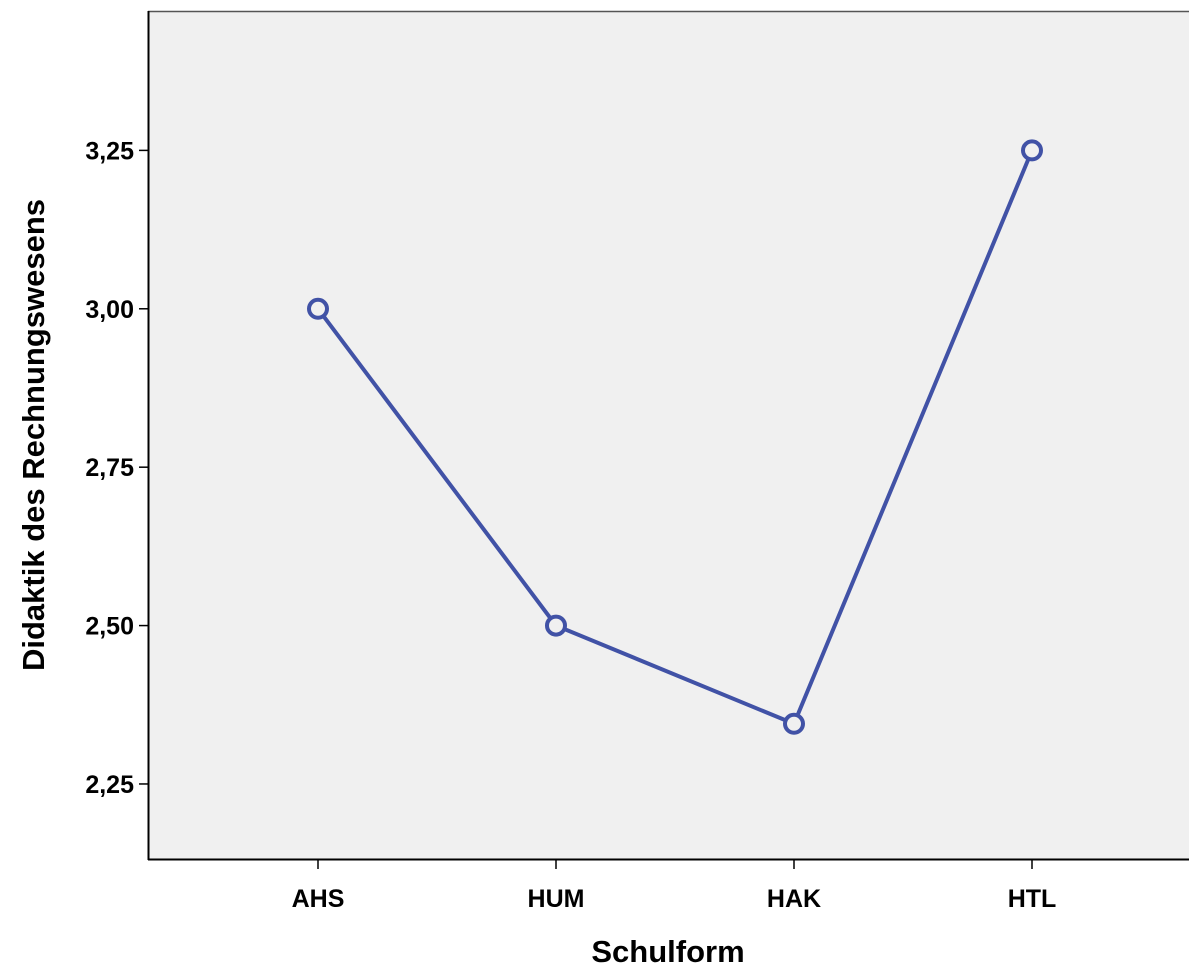 This screenshot has height=973, width=1189. Describe the element at coordinates (109, 468) in the screenshot. I see `y-tick-label: 2,75` at that location.